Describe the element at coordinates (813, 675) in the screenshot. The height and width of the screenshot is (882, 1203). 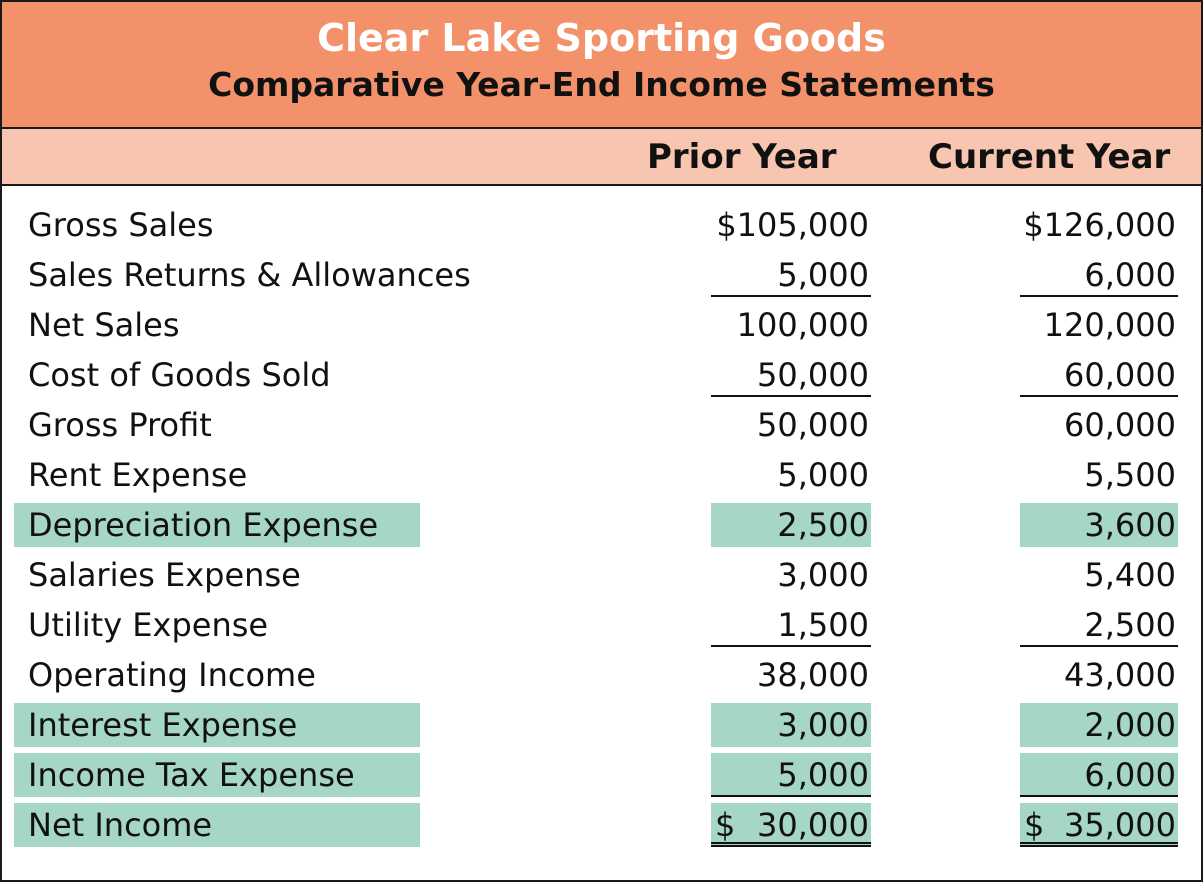
I see `prior-year-value: 38,000` at that location.